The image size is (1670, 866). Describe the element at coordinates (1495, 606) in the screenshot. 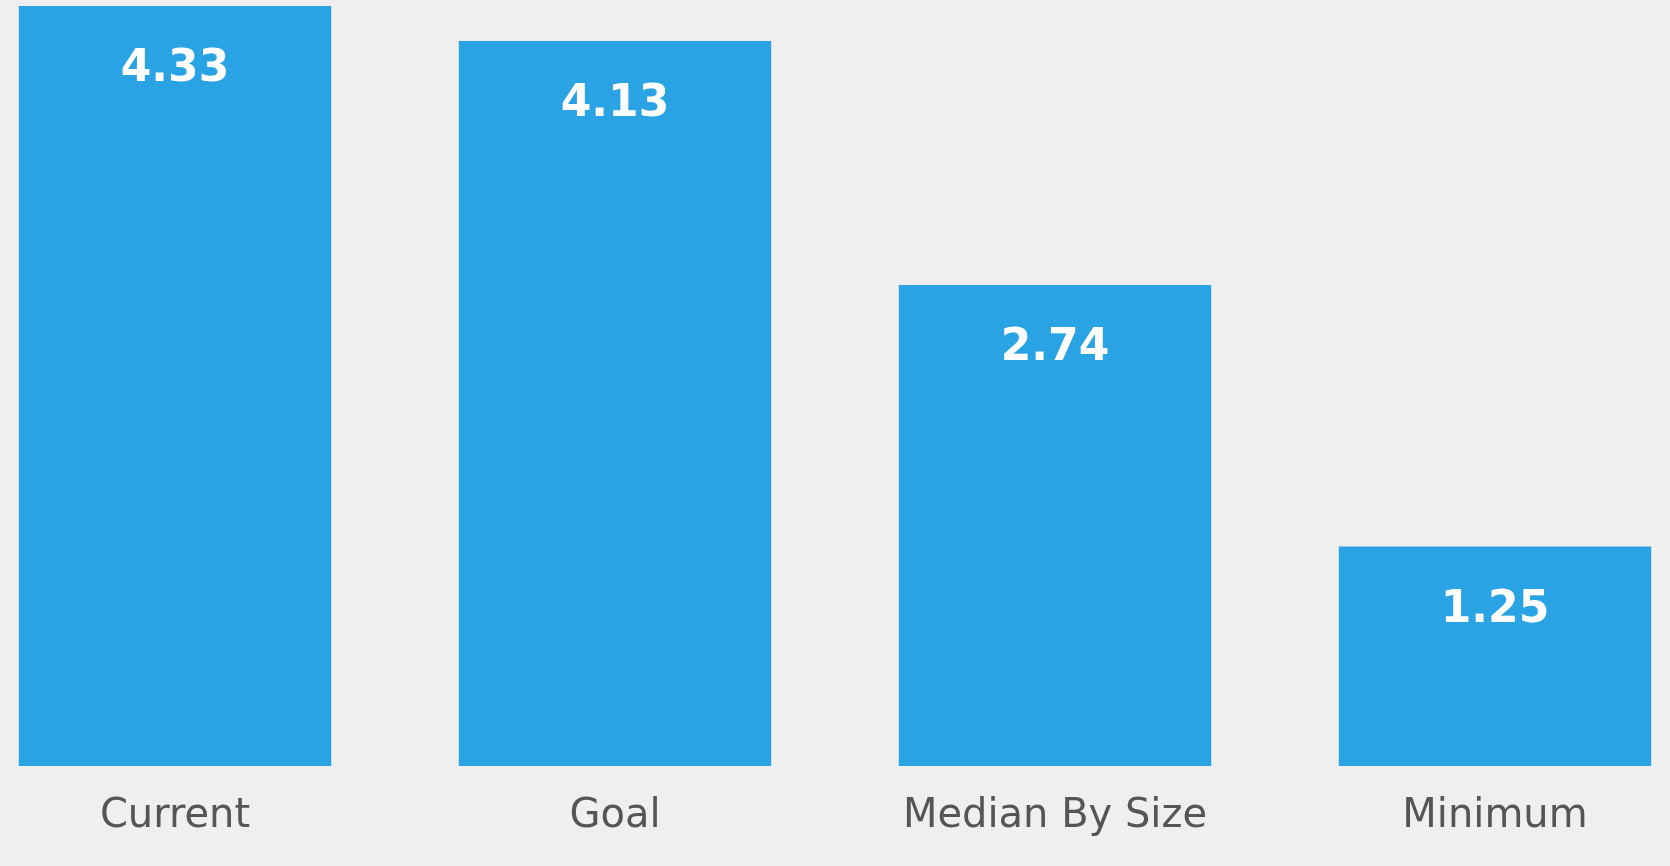

I see `data-label: 1.25` at that location.